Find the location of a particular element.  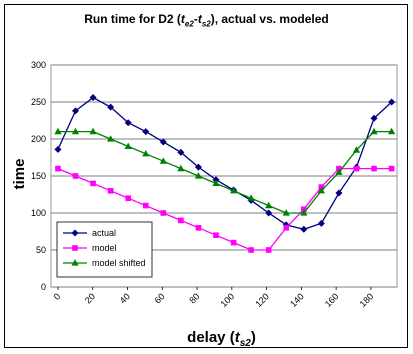

x-tick-label: 140 is located at coordinates (297, 300).